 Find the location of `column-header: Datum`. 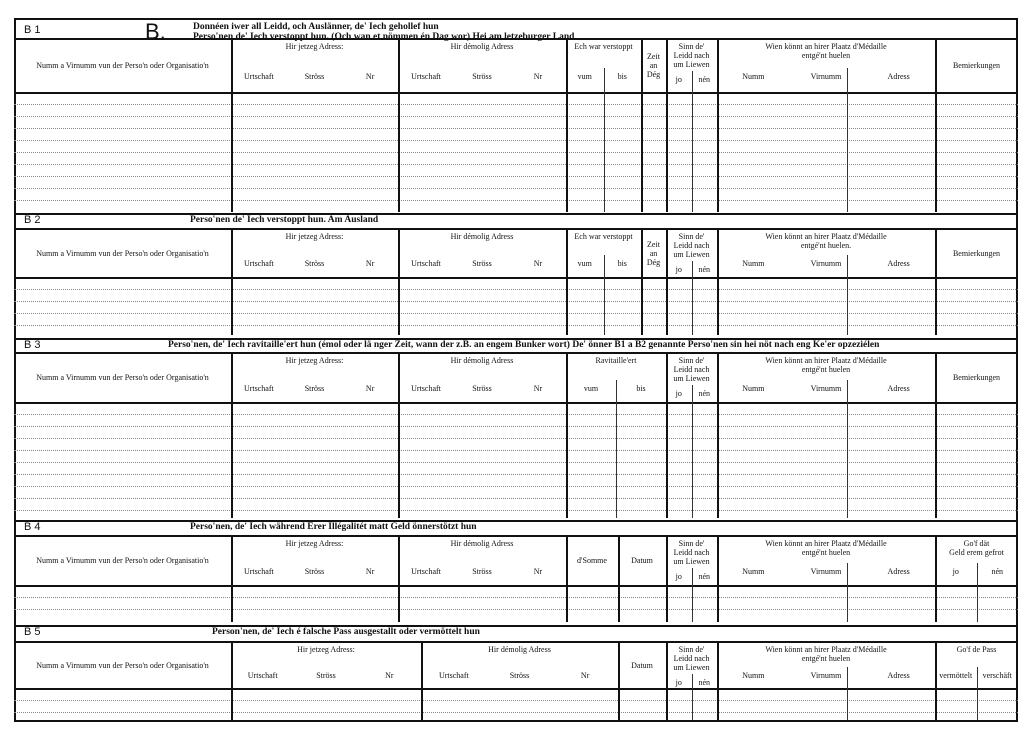

column-header: Datum is located at coordinates (642, 560).